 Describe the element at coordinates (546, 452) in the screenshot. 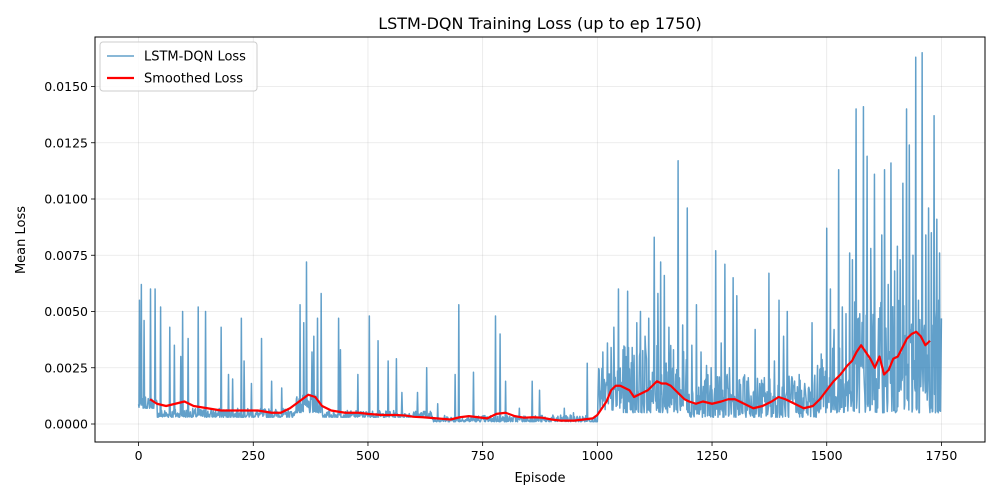

I see `x-axis-ticks: 0 250 500 750 1000 1250 1500 1750` at that location.